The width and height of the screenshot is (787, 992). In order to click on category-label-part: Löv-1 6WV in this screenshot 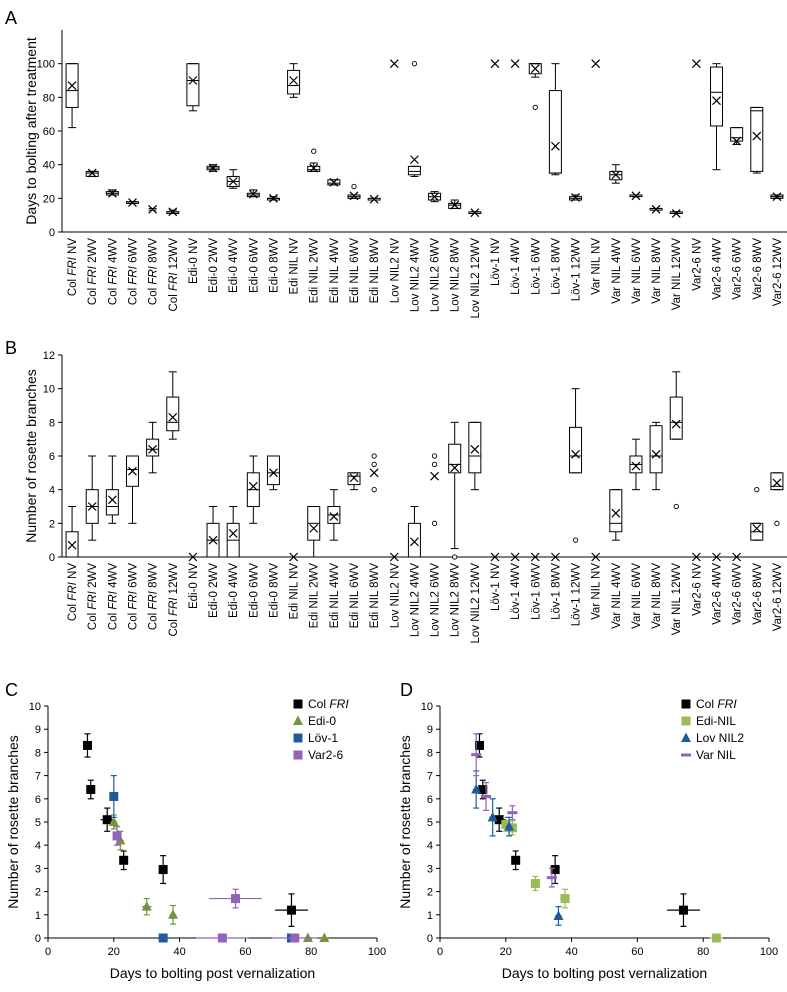, I will do `click(536, 591)`.